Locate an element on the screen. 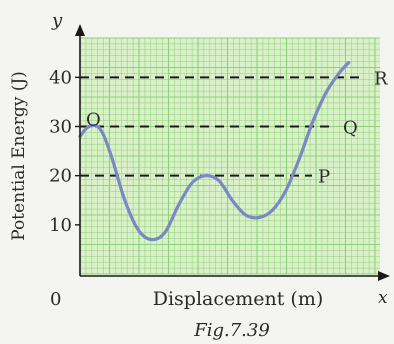  y-tick-label: 30 is located at coordinates (60, 127).